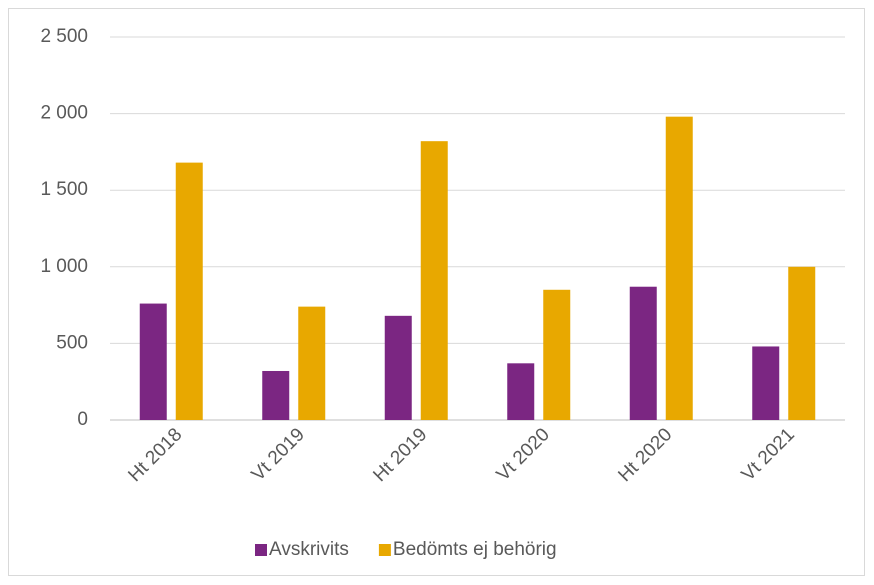  I want to click on y-tick-label: 1 000, so click(64, 266).